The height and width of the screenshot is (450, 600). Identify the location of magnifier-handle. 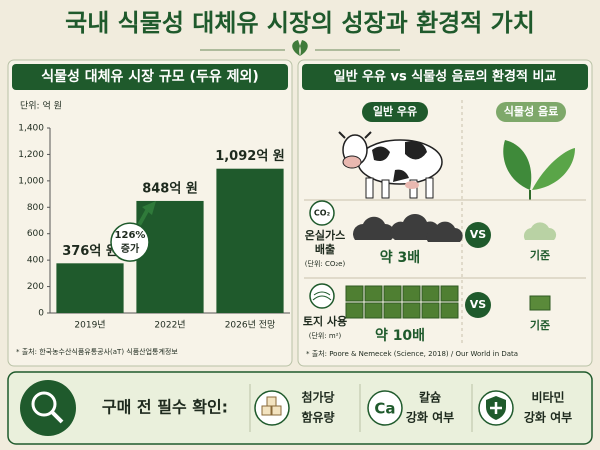
(57, 417).